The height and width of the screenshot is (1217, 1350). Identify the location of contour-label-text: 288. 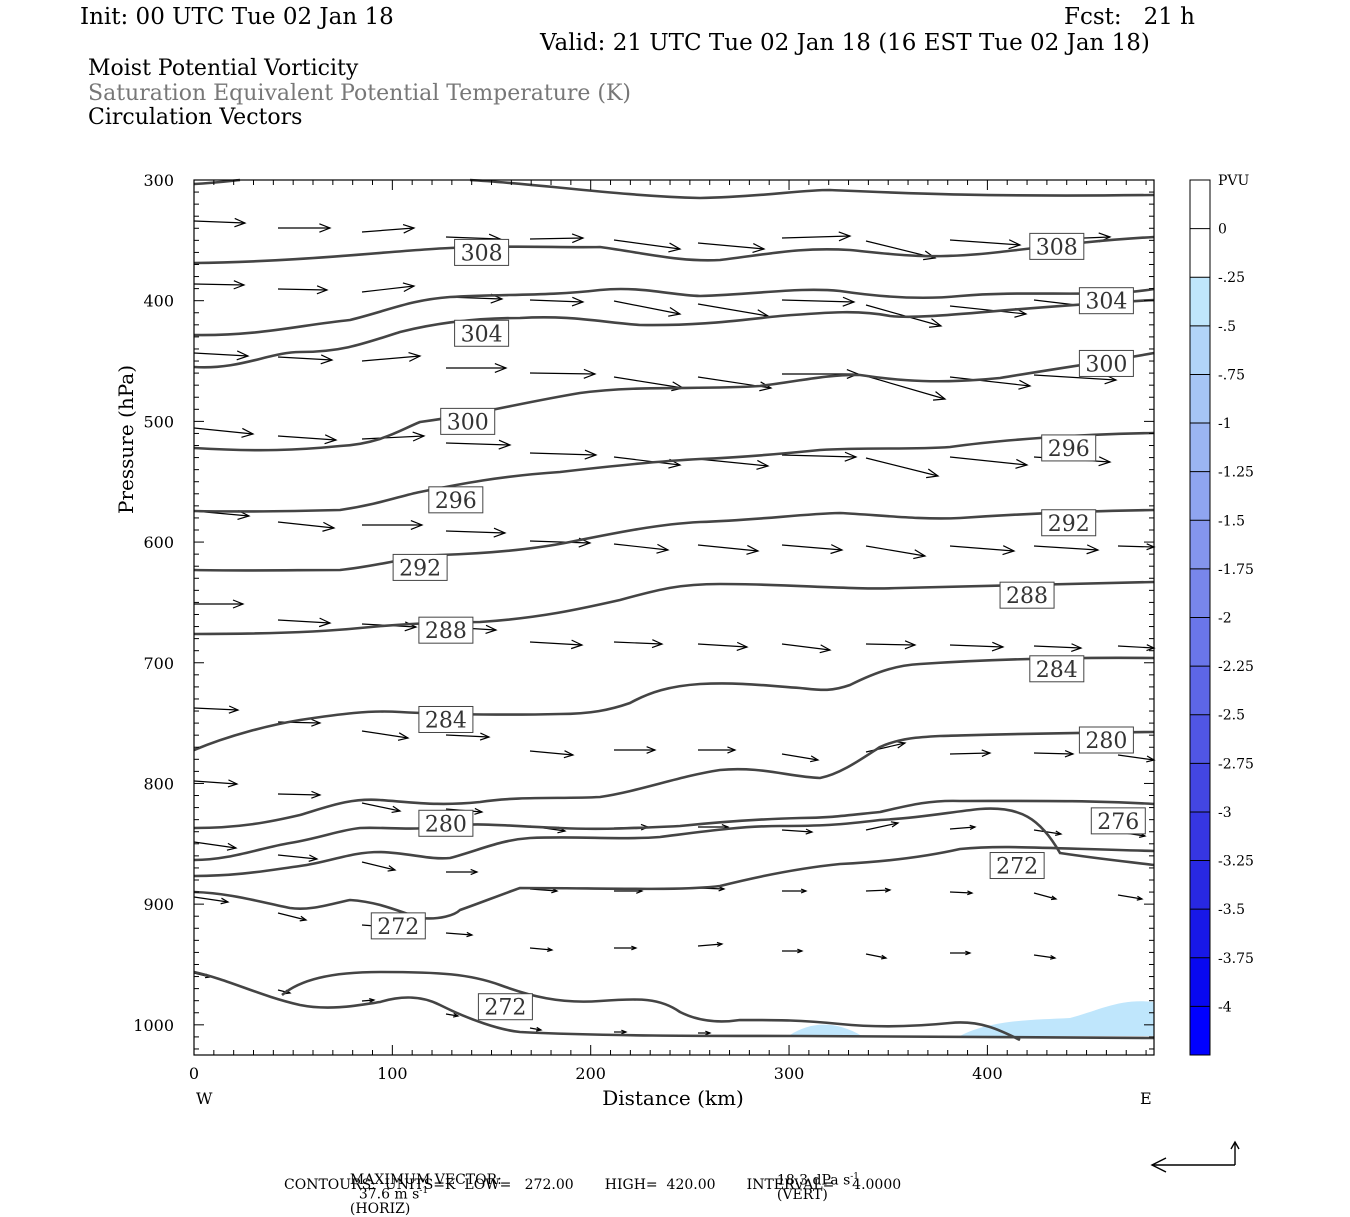
(1027, 596).